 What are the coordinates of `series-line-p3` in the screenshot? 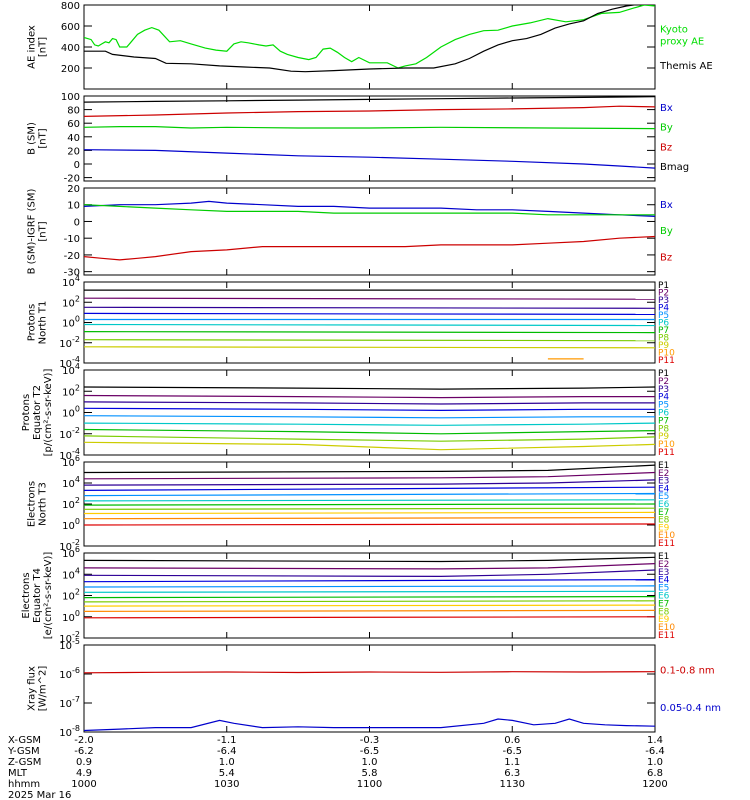 It's located at (369, 403).